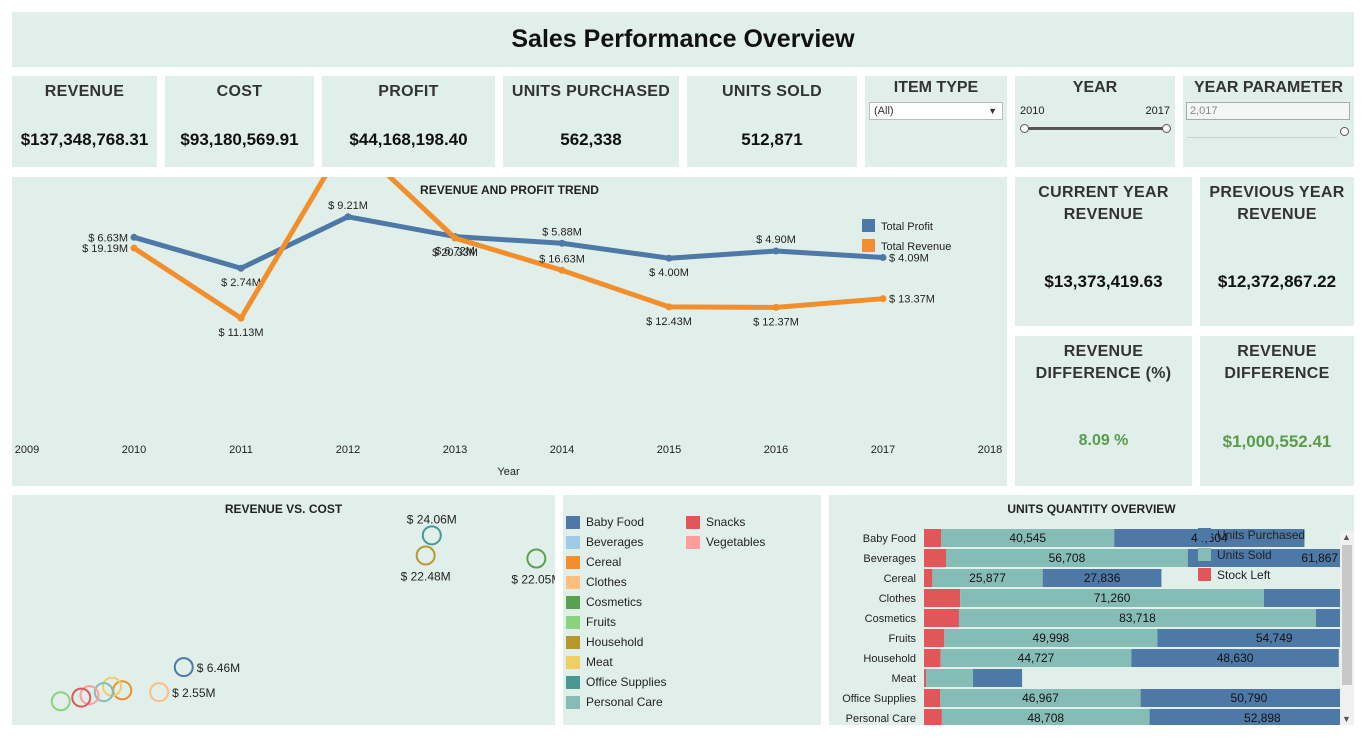 The image size is (1366, 740). I want to click on legend-label: Household, so click(615, 642).